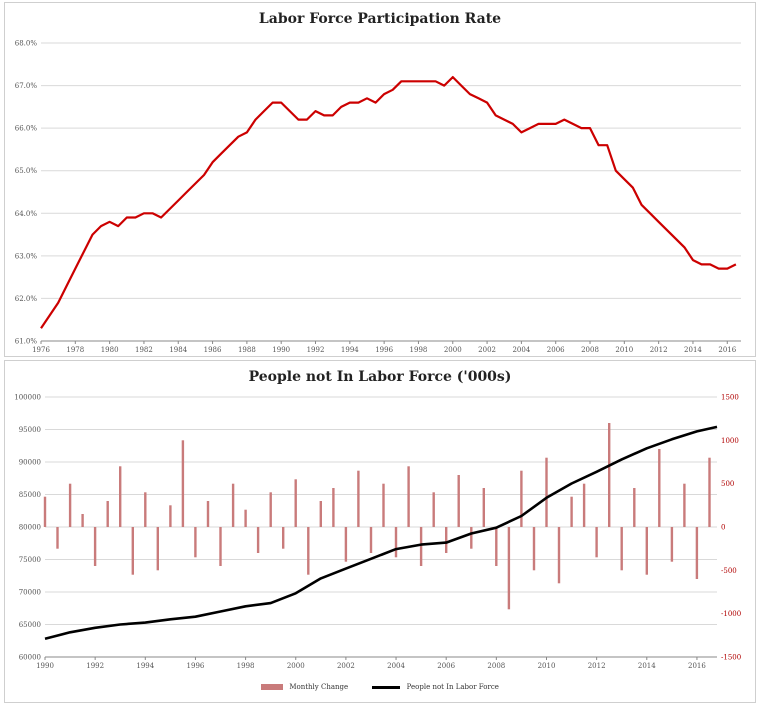 The width and height of the screenshot is (764, 707). I want to click on x-tick-label: 1976, so click(41, 350).